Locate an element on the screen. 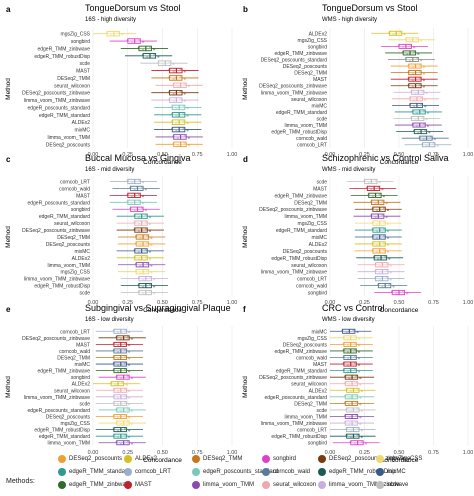 The height and width of the screenshot is (496, 474). y-tick-label: scde is located at coordinates (84, 64).